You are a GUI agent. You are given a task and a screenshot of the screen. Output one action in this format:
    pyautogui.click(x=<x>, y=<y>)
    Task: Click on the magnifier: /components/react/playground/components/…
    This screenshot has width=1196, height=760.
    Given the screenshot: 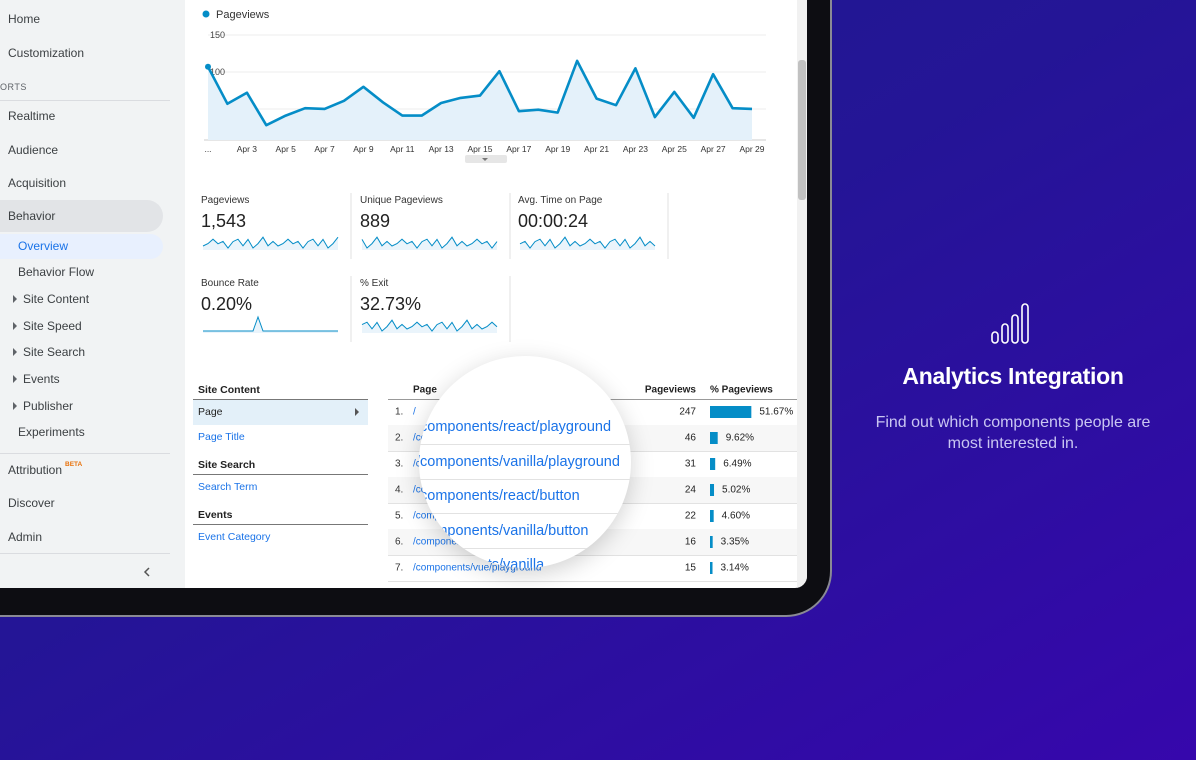 What is the action you would take?
    pyautogui.click(x=525, y=462)
    